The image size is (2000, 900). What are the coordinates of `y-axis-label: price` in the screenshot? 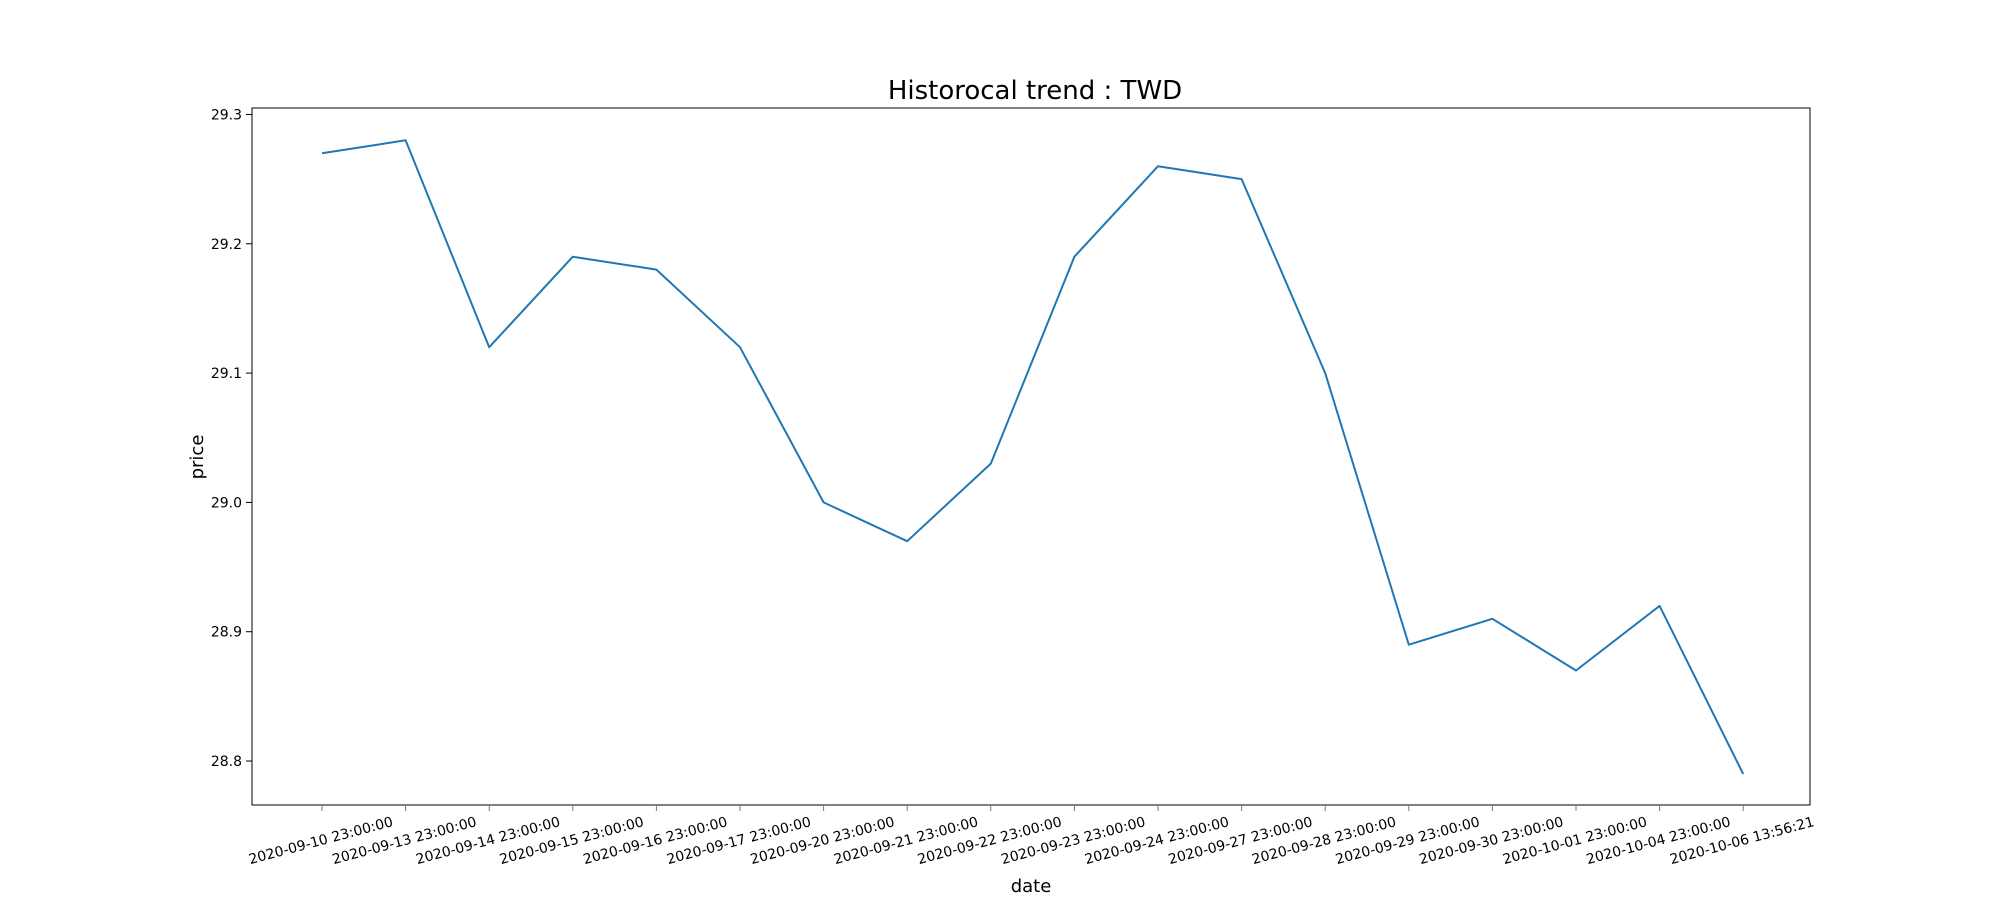 It's located at (197, 457).